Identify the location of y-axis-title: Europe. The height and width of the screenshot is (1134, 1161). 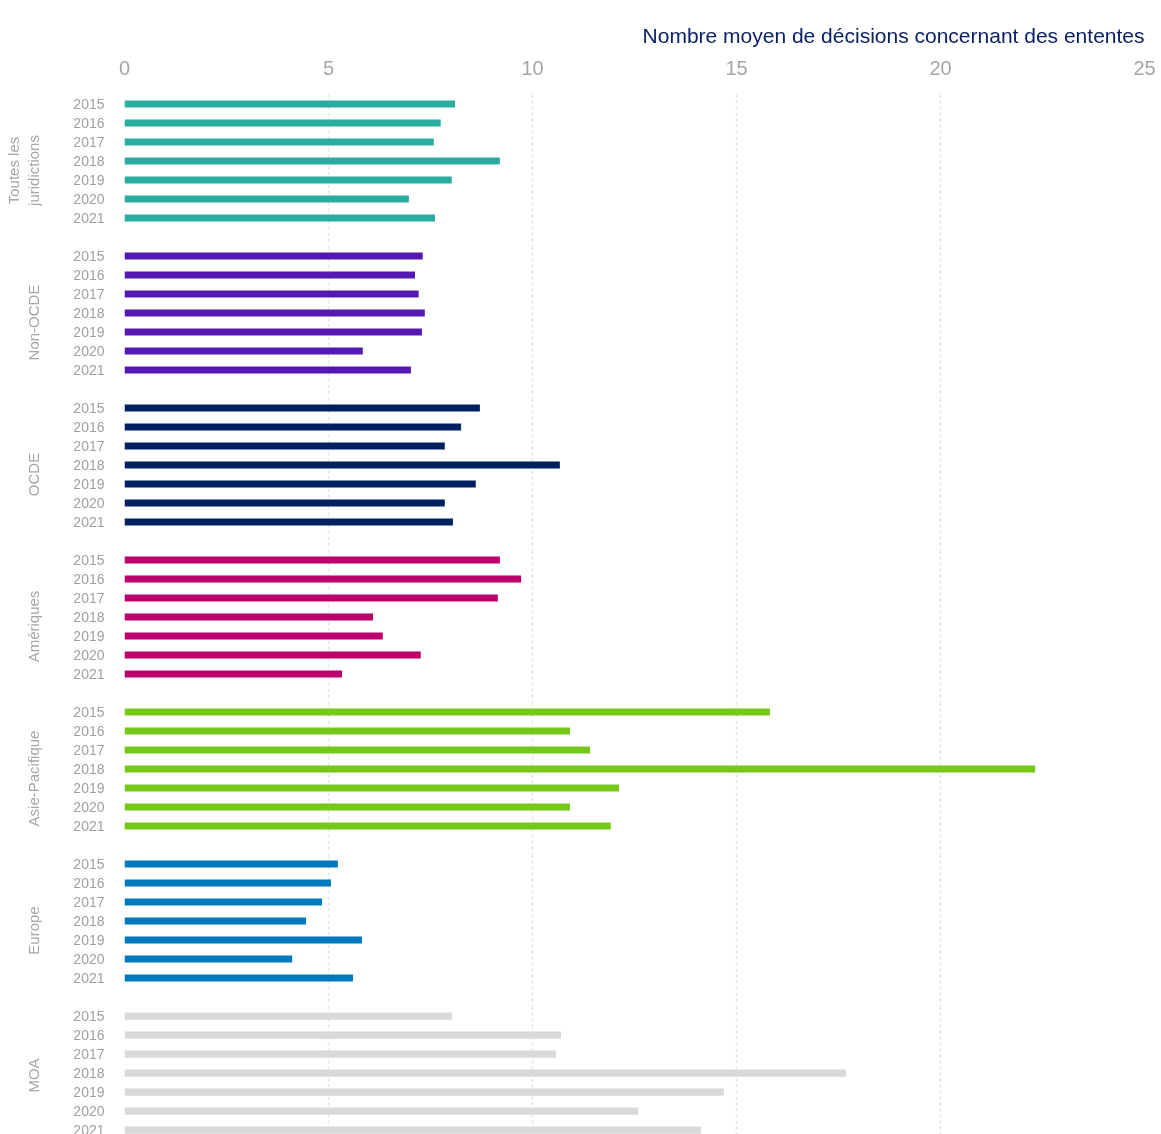
(34, 930).